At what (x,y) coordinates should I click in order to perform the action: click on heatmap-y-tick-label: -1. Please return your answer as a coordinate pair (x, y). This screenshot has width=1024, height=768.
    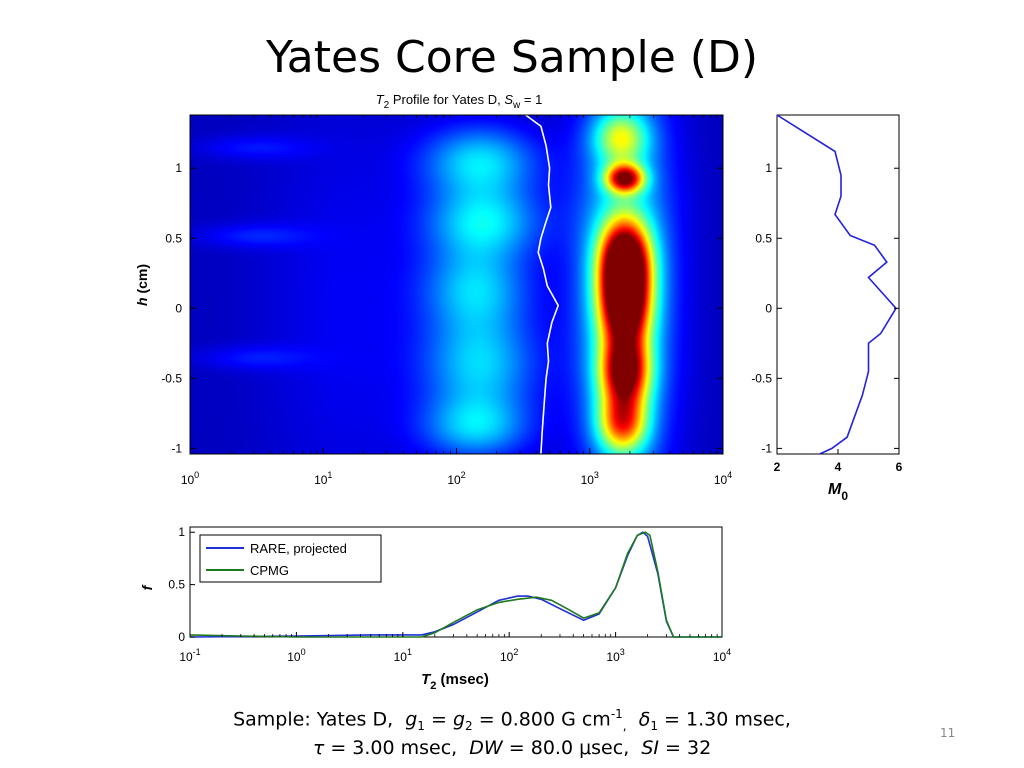
    Looking at the image, I should click on (176, 448).